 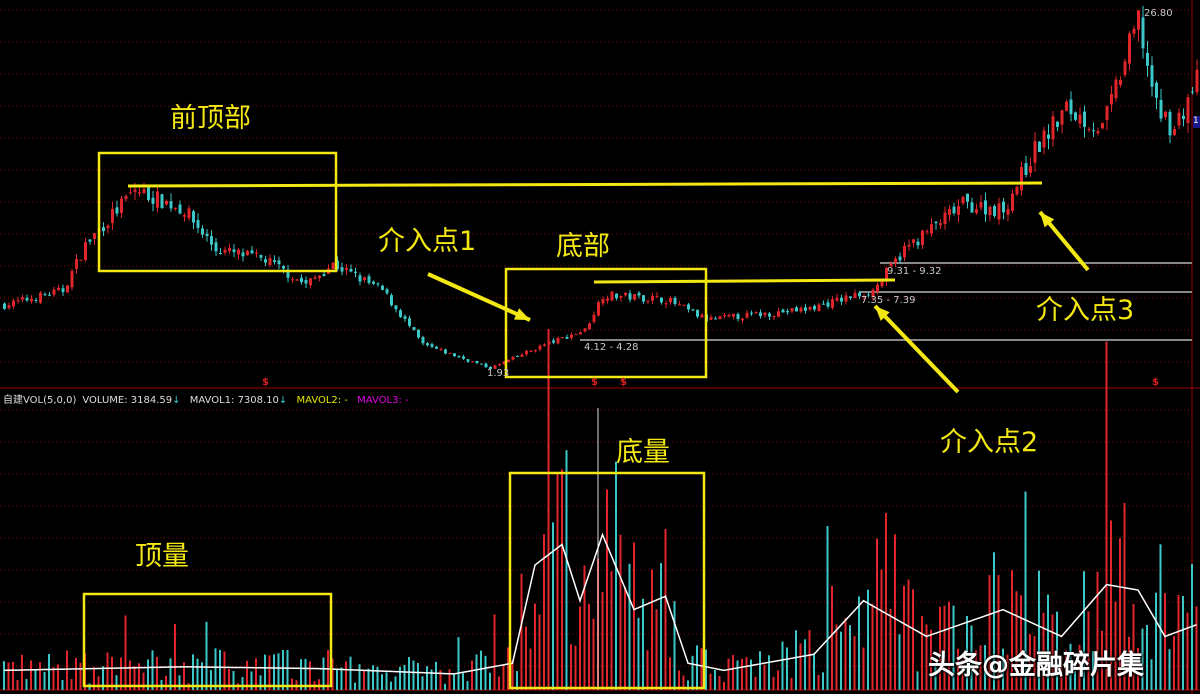 I want to click on annotation-box, so click(x=217, y=212).